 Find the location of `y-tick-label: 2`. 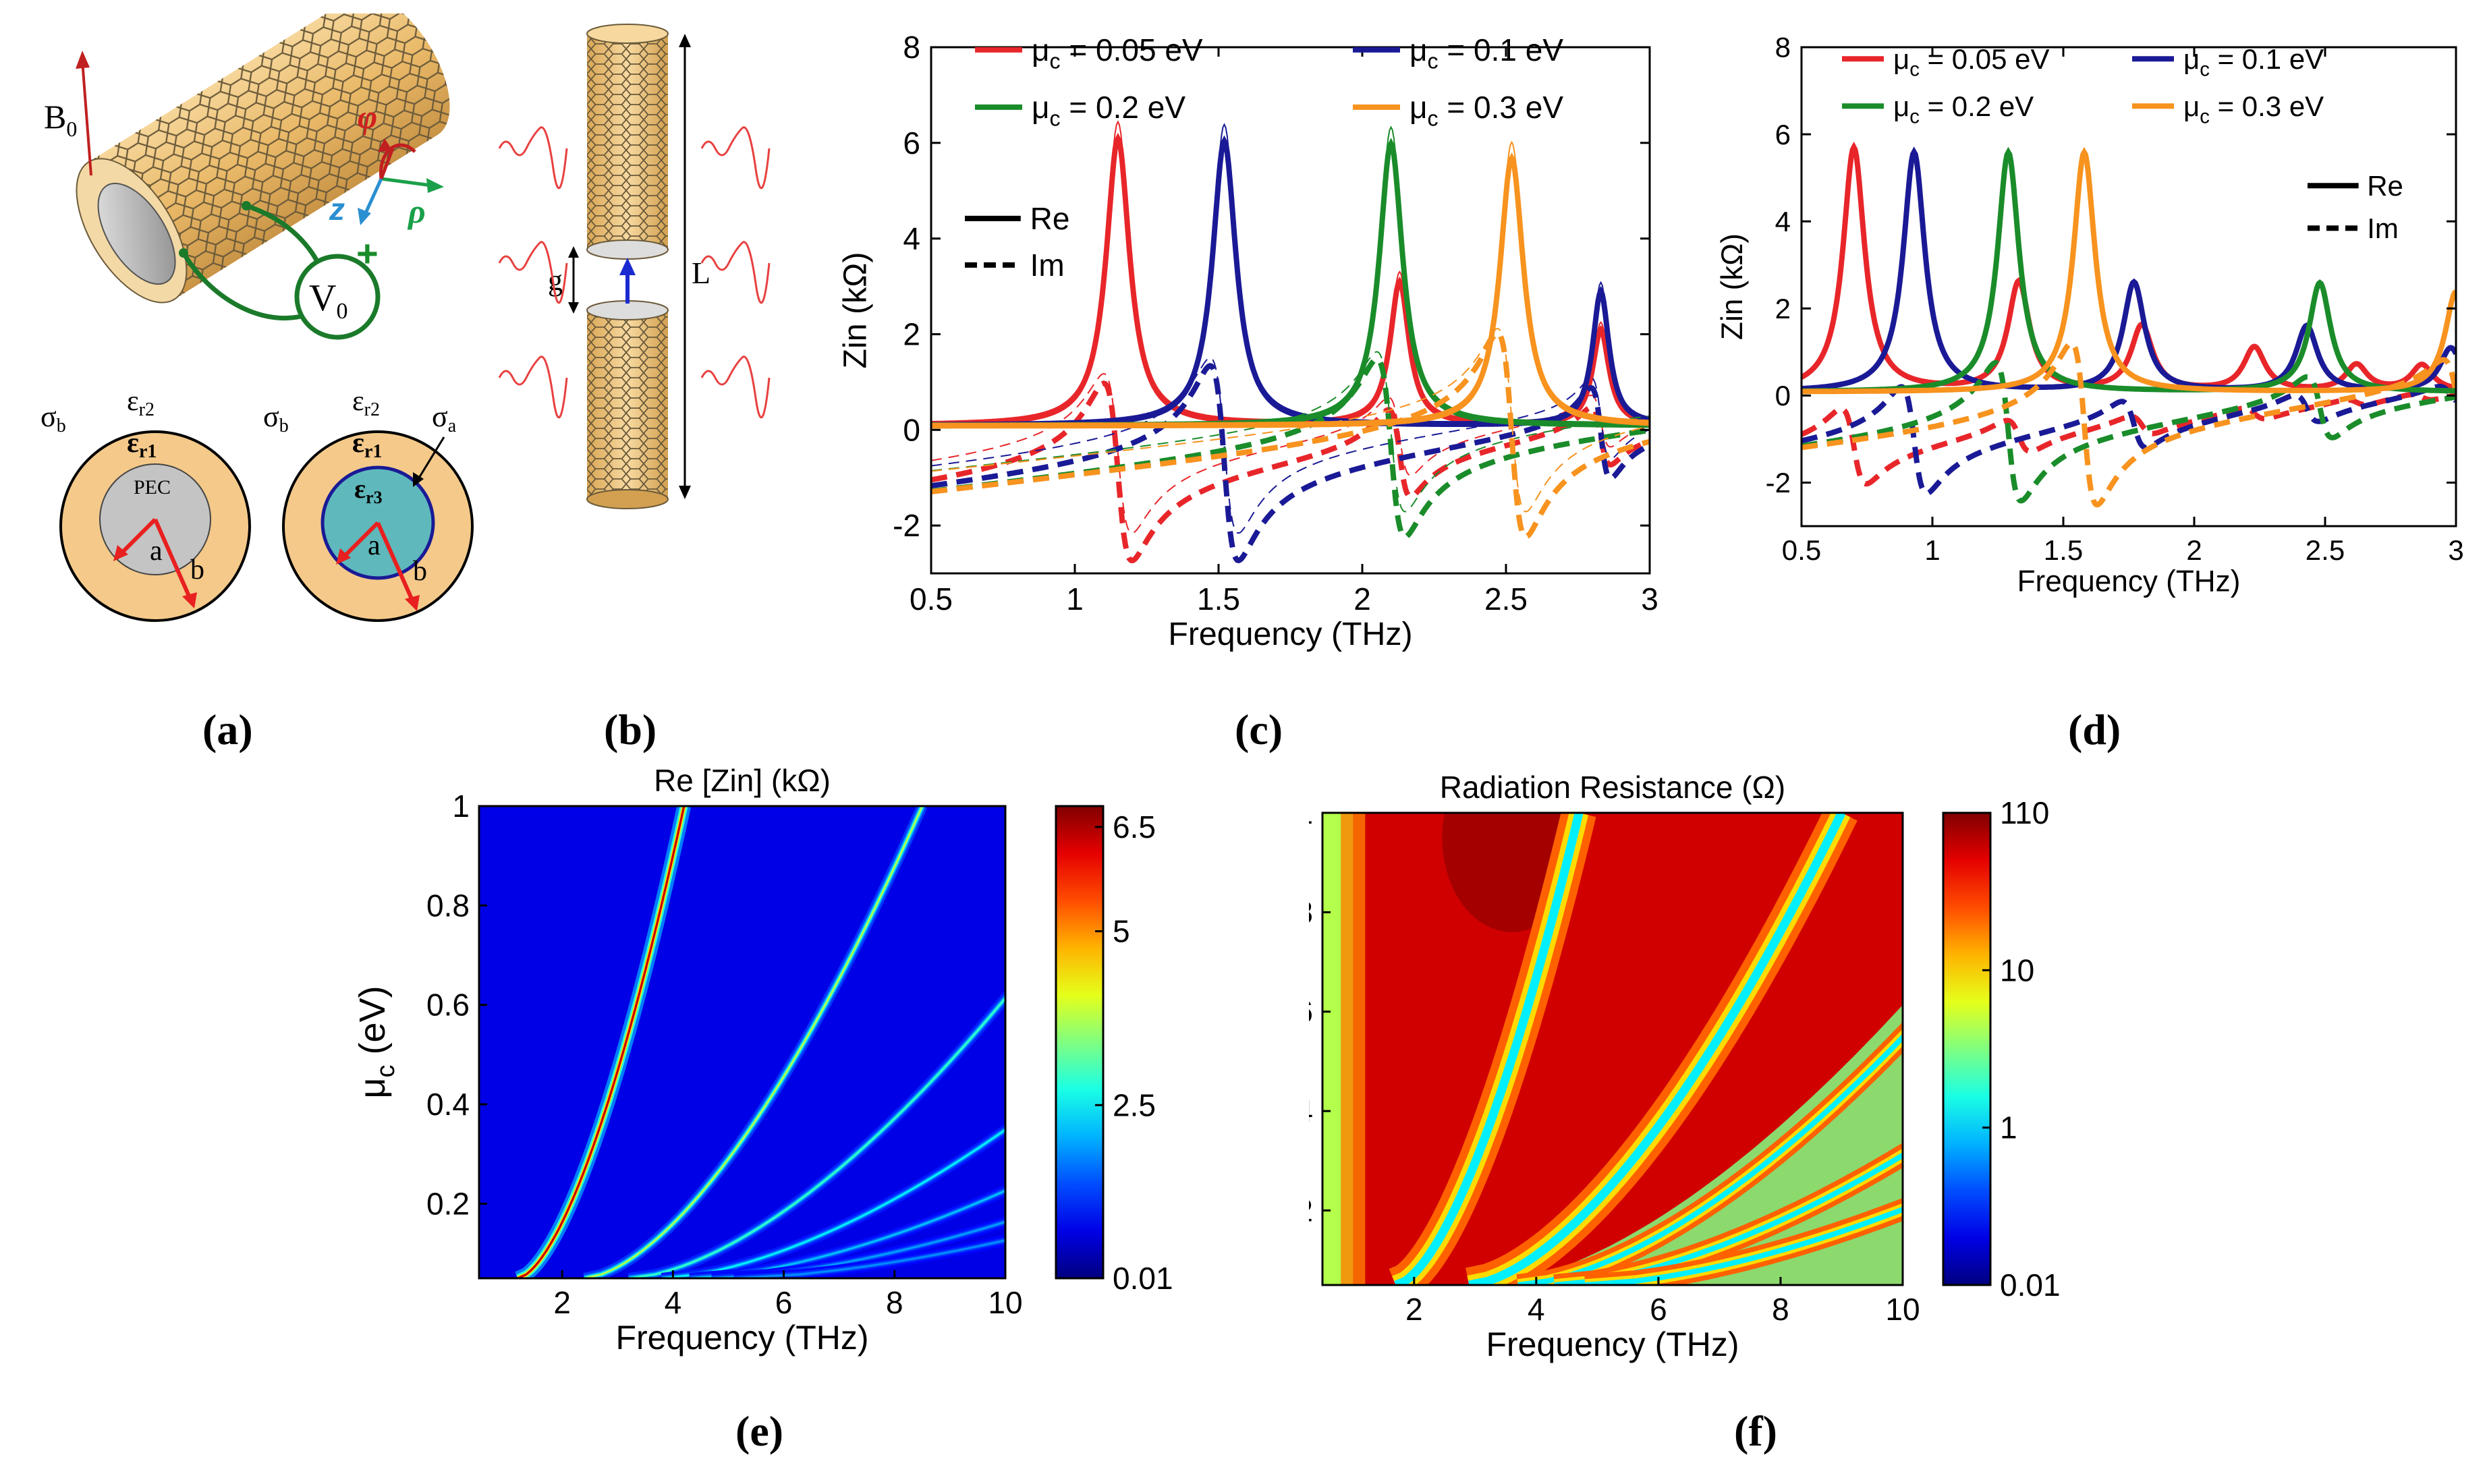

y-tick-label: 2 is located at coordinates (911, 334).